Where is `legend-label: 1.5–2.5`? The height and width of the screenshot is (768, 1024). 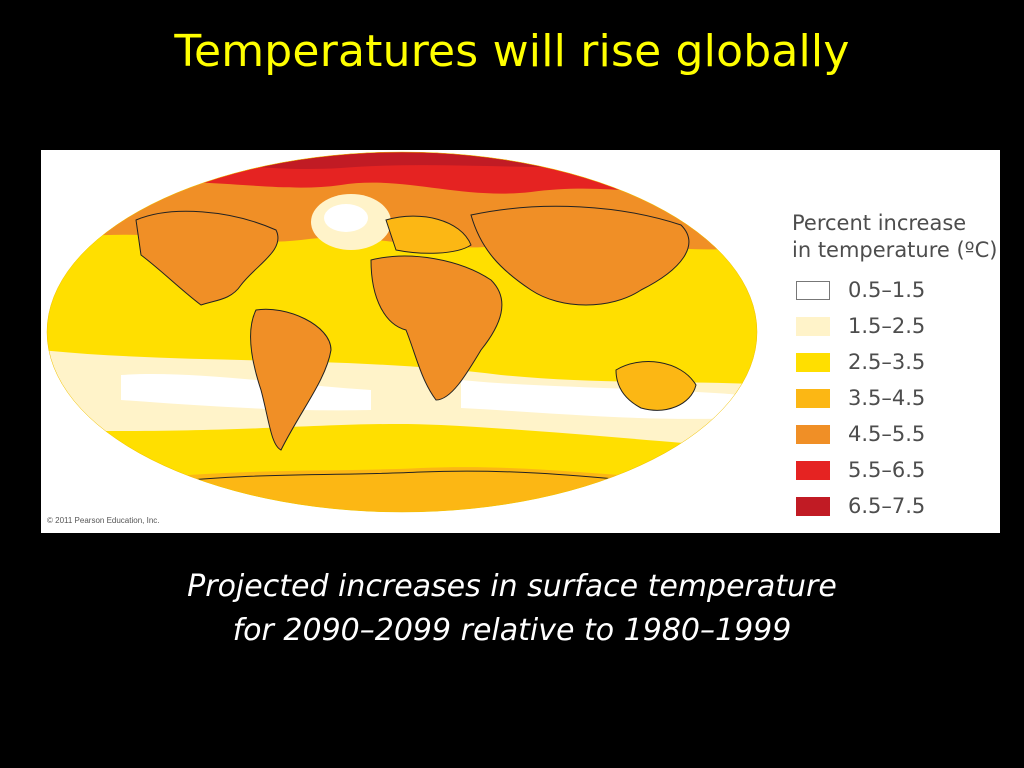
legend-label: 1.5–2.5 is located at coordinates (887, 326).